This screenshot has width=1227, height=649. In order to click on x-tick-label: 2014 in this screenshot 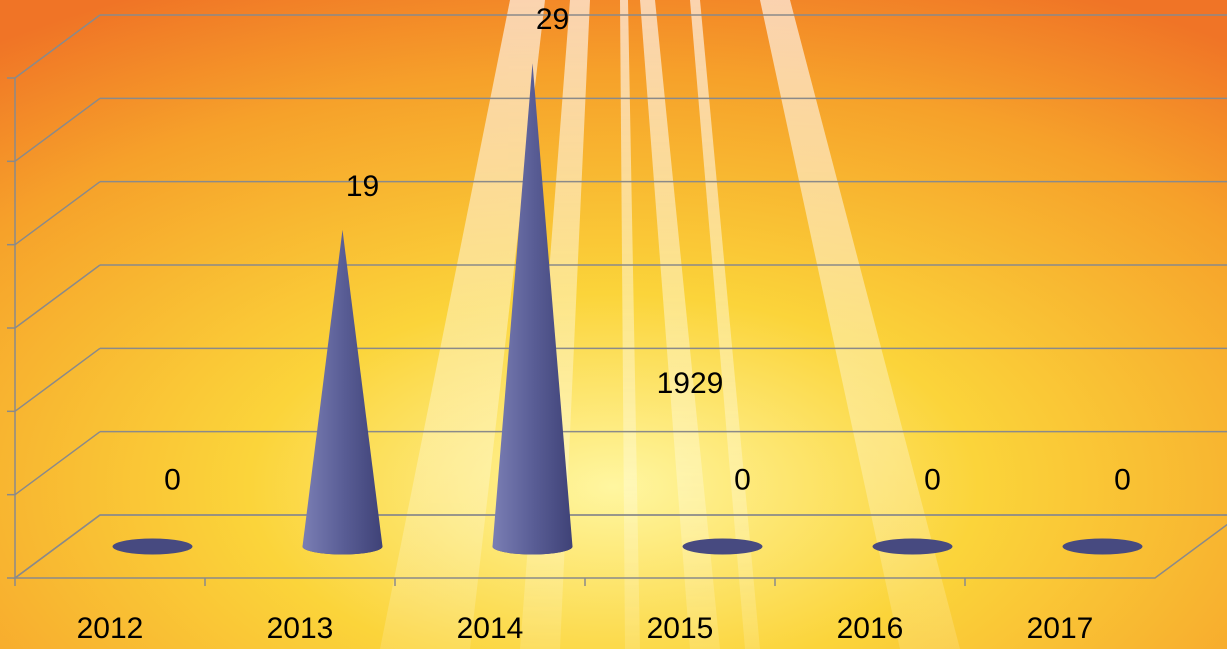, I will do `click(490, 628)`.